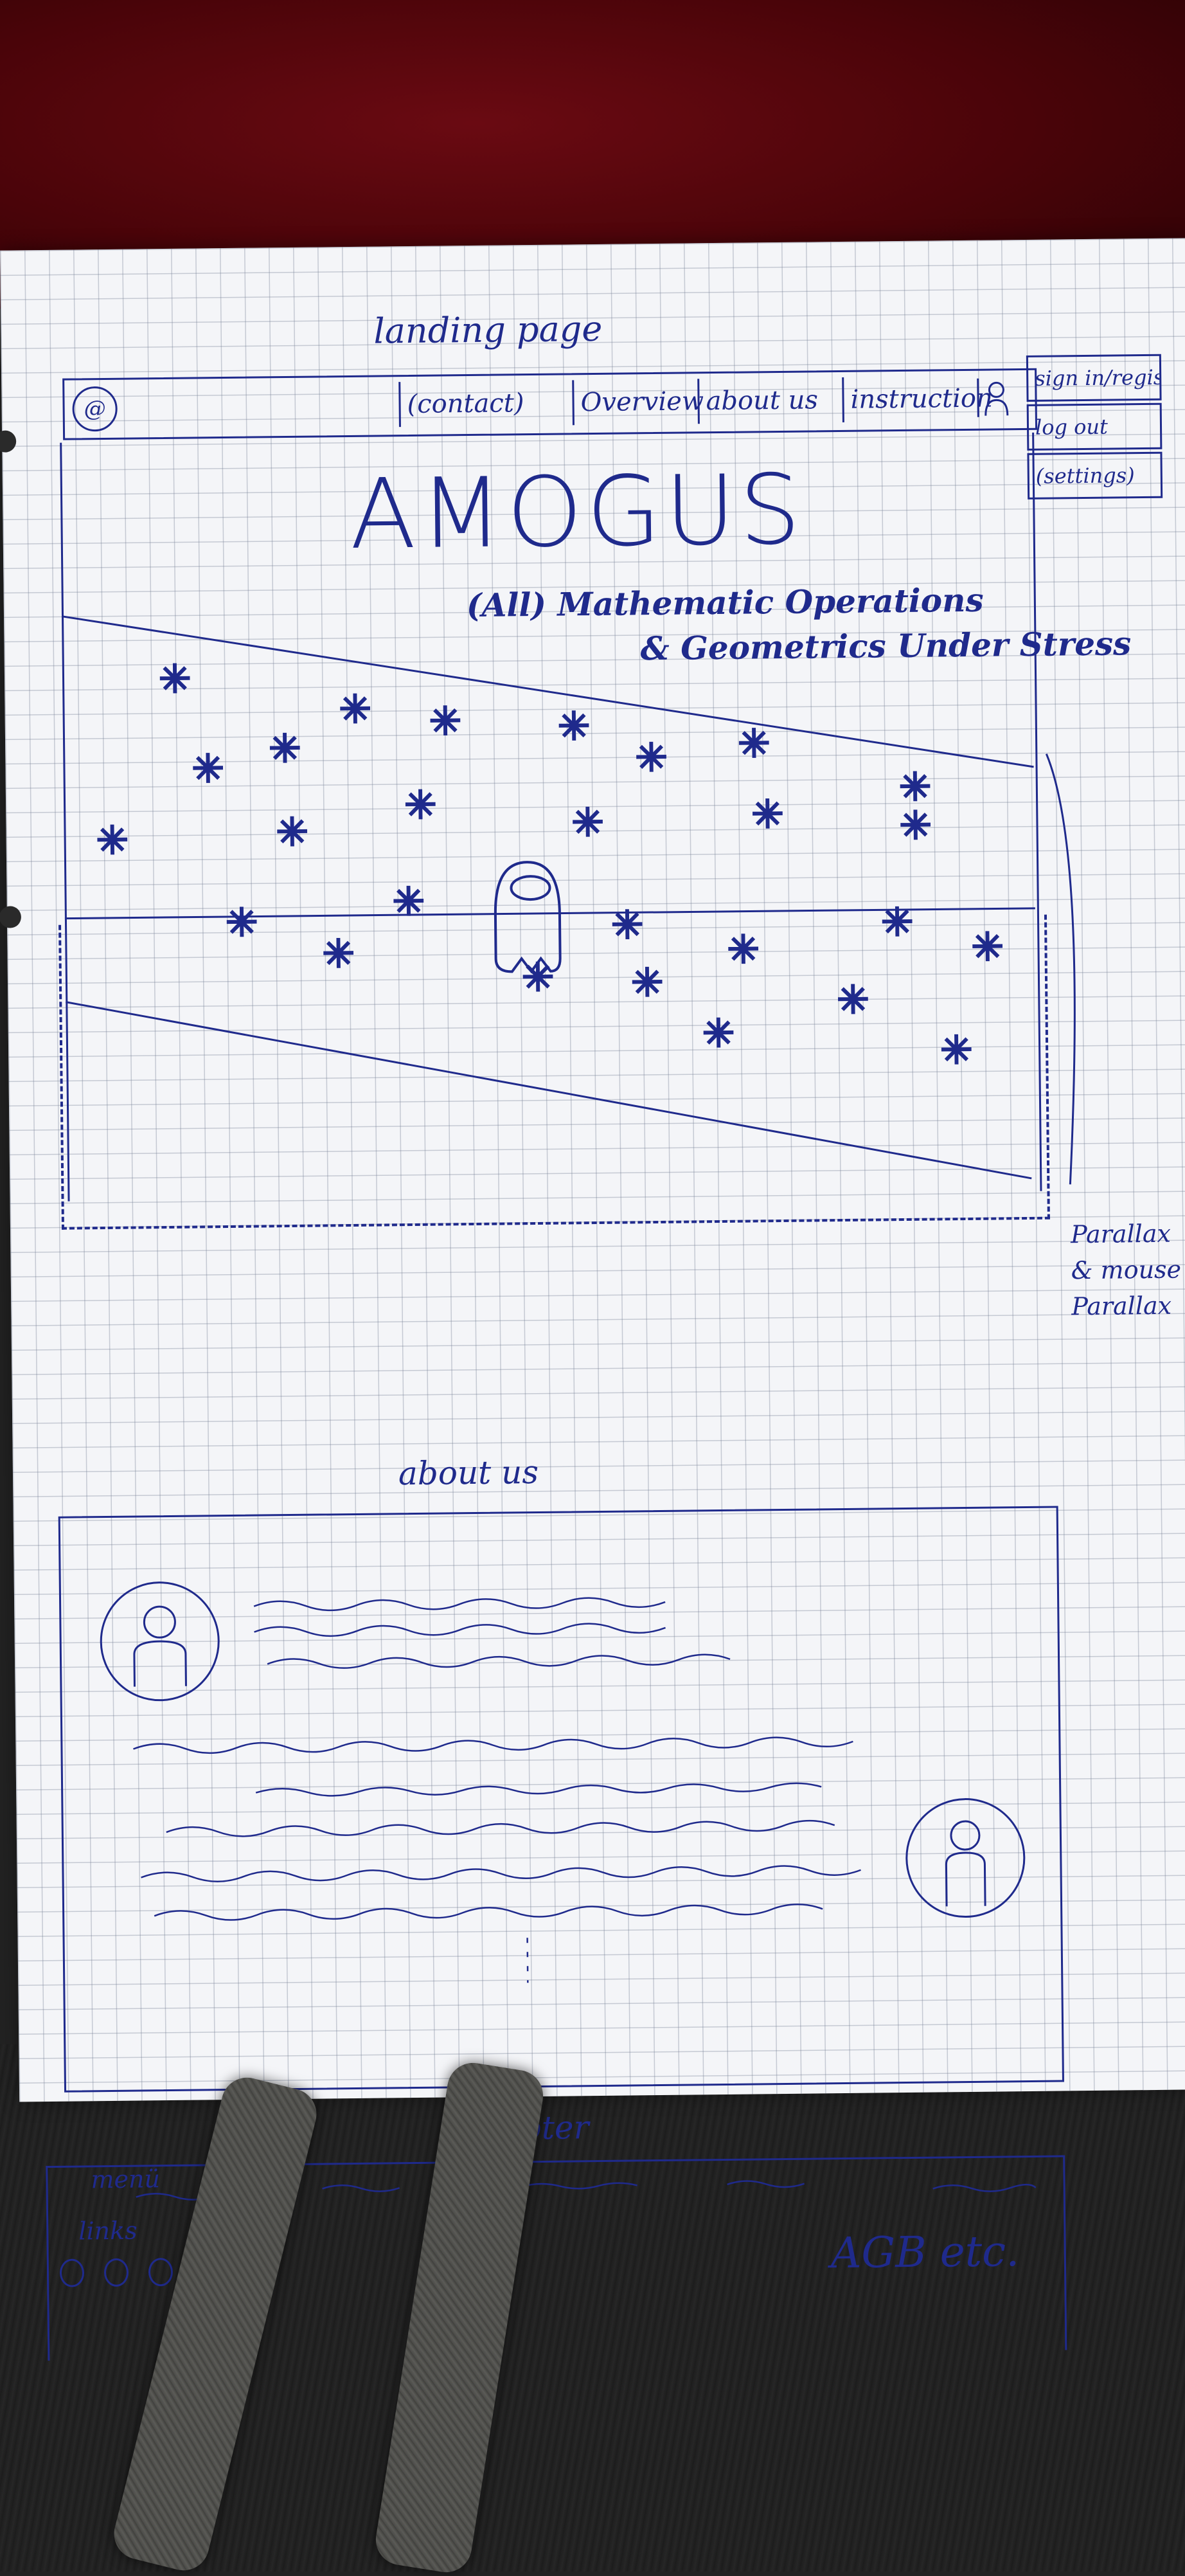 This screenshot has height=2576, width=1185. I want to click on user-icon, so click(996, 397).